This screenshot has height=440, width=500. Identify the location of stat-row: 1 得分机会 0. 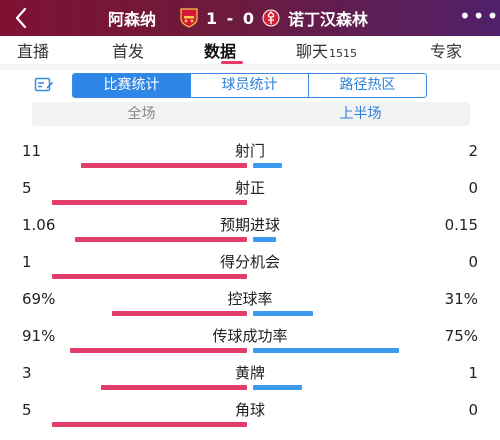
(250, 271).